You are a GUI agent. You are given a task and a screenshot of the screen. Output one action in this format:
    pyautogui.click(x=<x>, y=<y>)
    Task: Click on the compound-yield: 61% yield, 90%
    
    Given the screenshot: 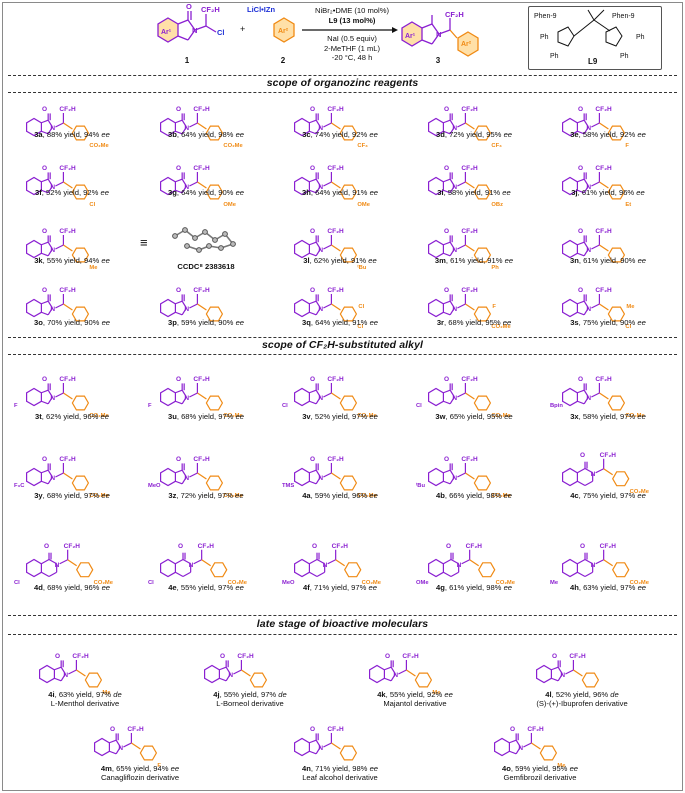 What is the action you would take?
    pyautogui.click(x=609, y=260)
    